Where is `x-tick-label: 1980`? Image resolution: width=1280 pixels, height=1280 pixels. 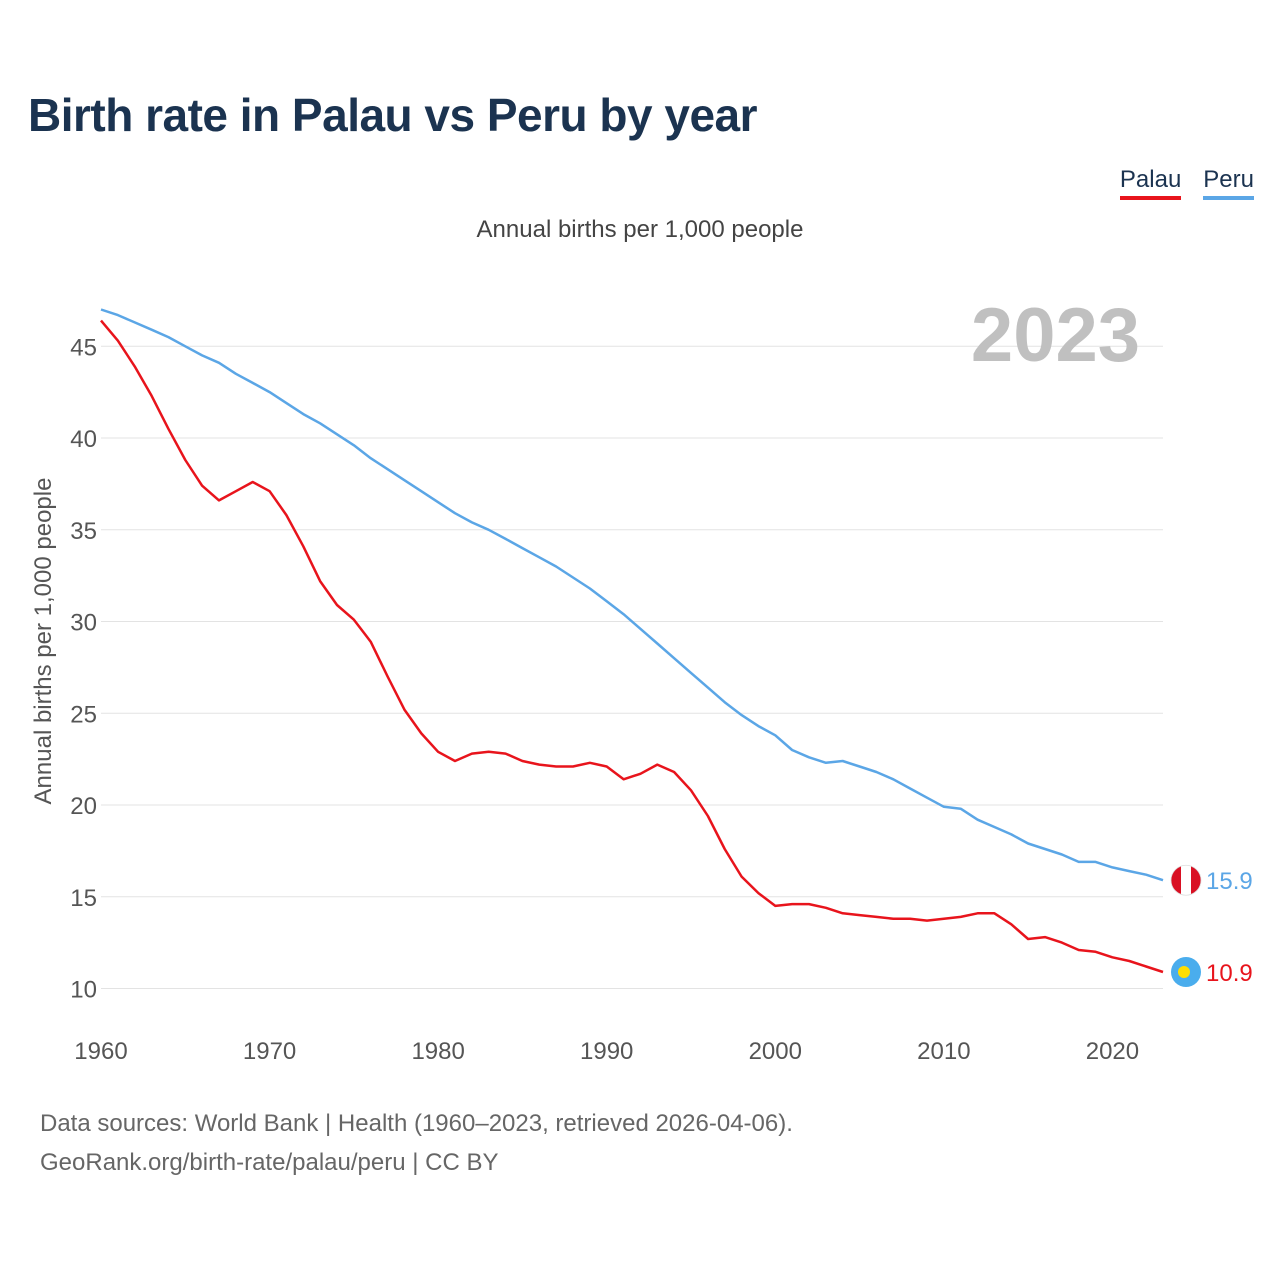 x-tick-label: 1980 is located at coordinates (437, 1051).